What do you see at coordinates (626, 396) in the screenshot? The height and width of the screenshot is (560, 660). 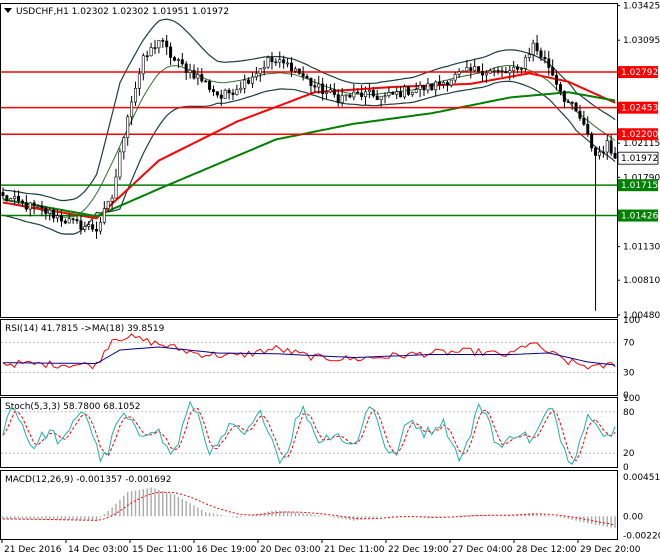 I see `rsi-tick-label: 0` at bounding box center [626, 396].